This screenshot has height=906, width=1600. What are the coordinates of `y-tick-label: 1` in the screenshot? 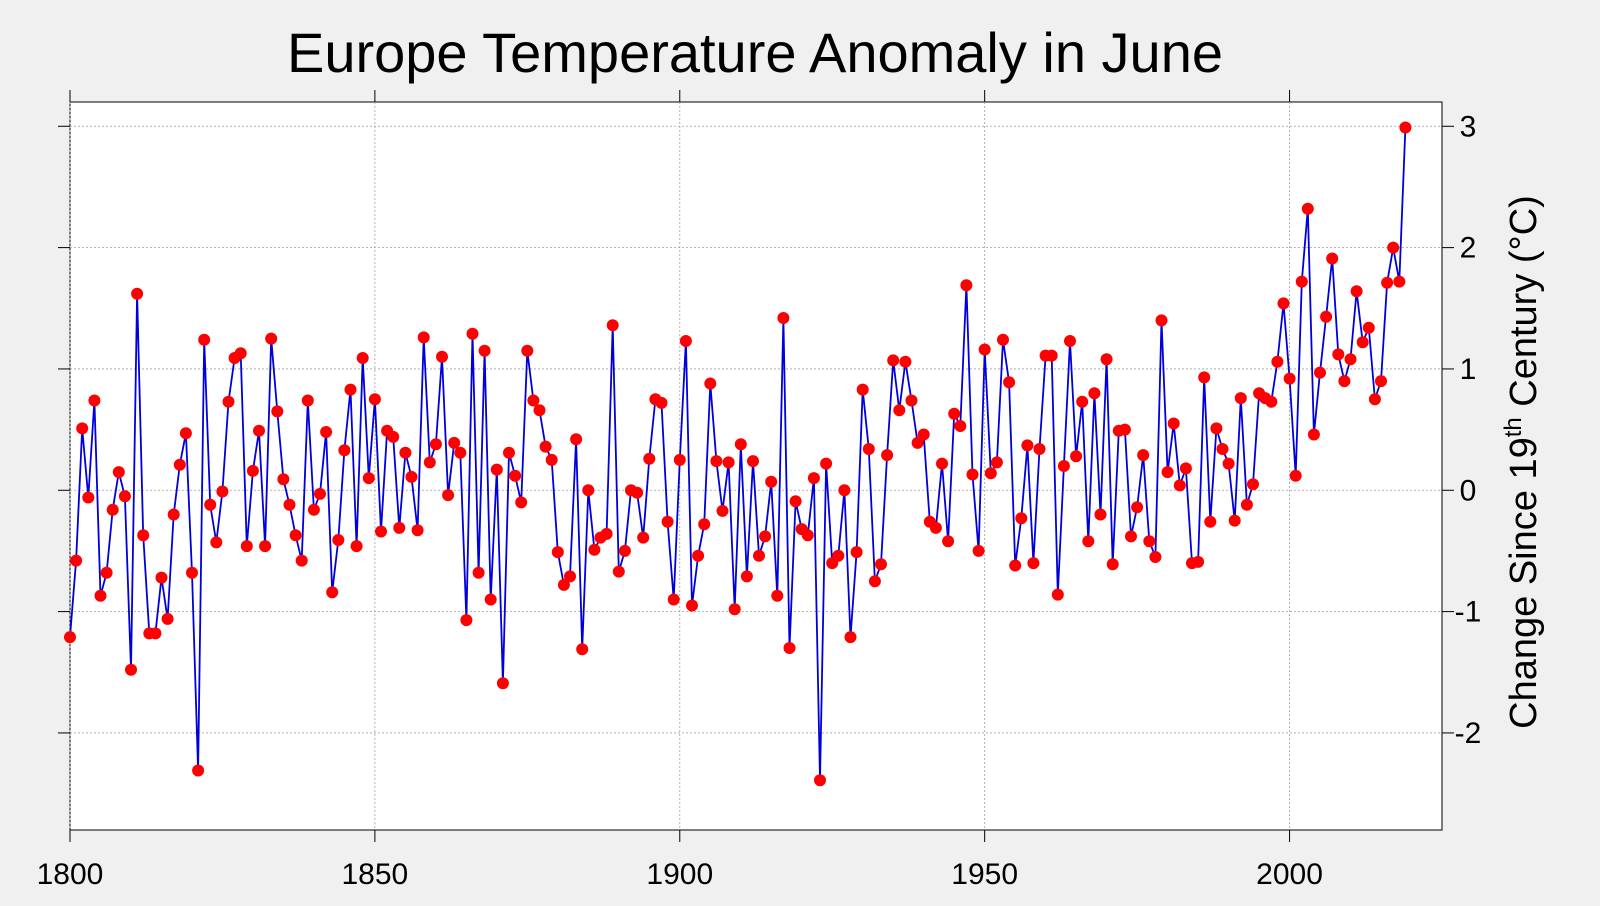 It's located at (1468, 369).